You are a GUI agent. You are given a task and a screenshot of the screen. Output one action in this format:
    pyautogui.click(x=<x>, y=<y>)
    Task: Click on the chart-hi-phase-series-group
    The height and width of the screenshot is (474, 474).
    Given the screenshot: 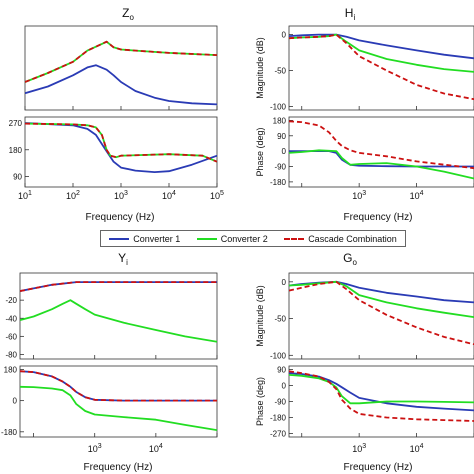 What is the action you would take?
    pyautogui.click(x=381, y=150)
    